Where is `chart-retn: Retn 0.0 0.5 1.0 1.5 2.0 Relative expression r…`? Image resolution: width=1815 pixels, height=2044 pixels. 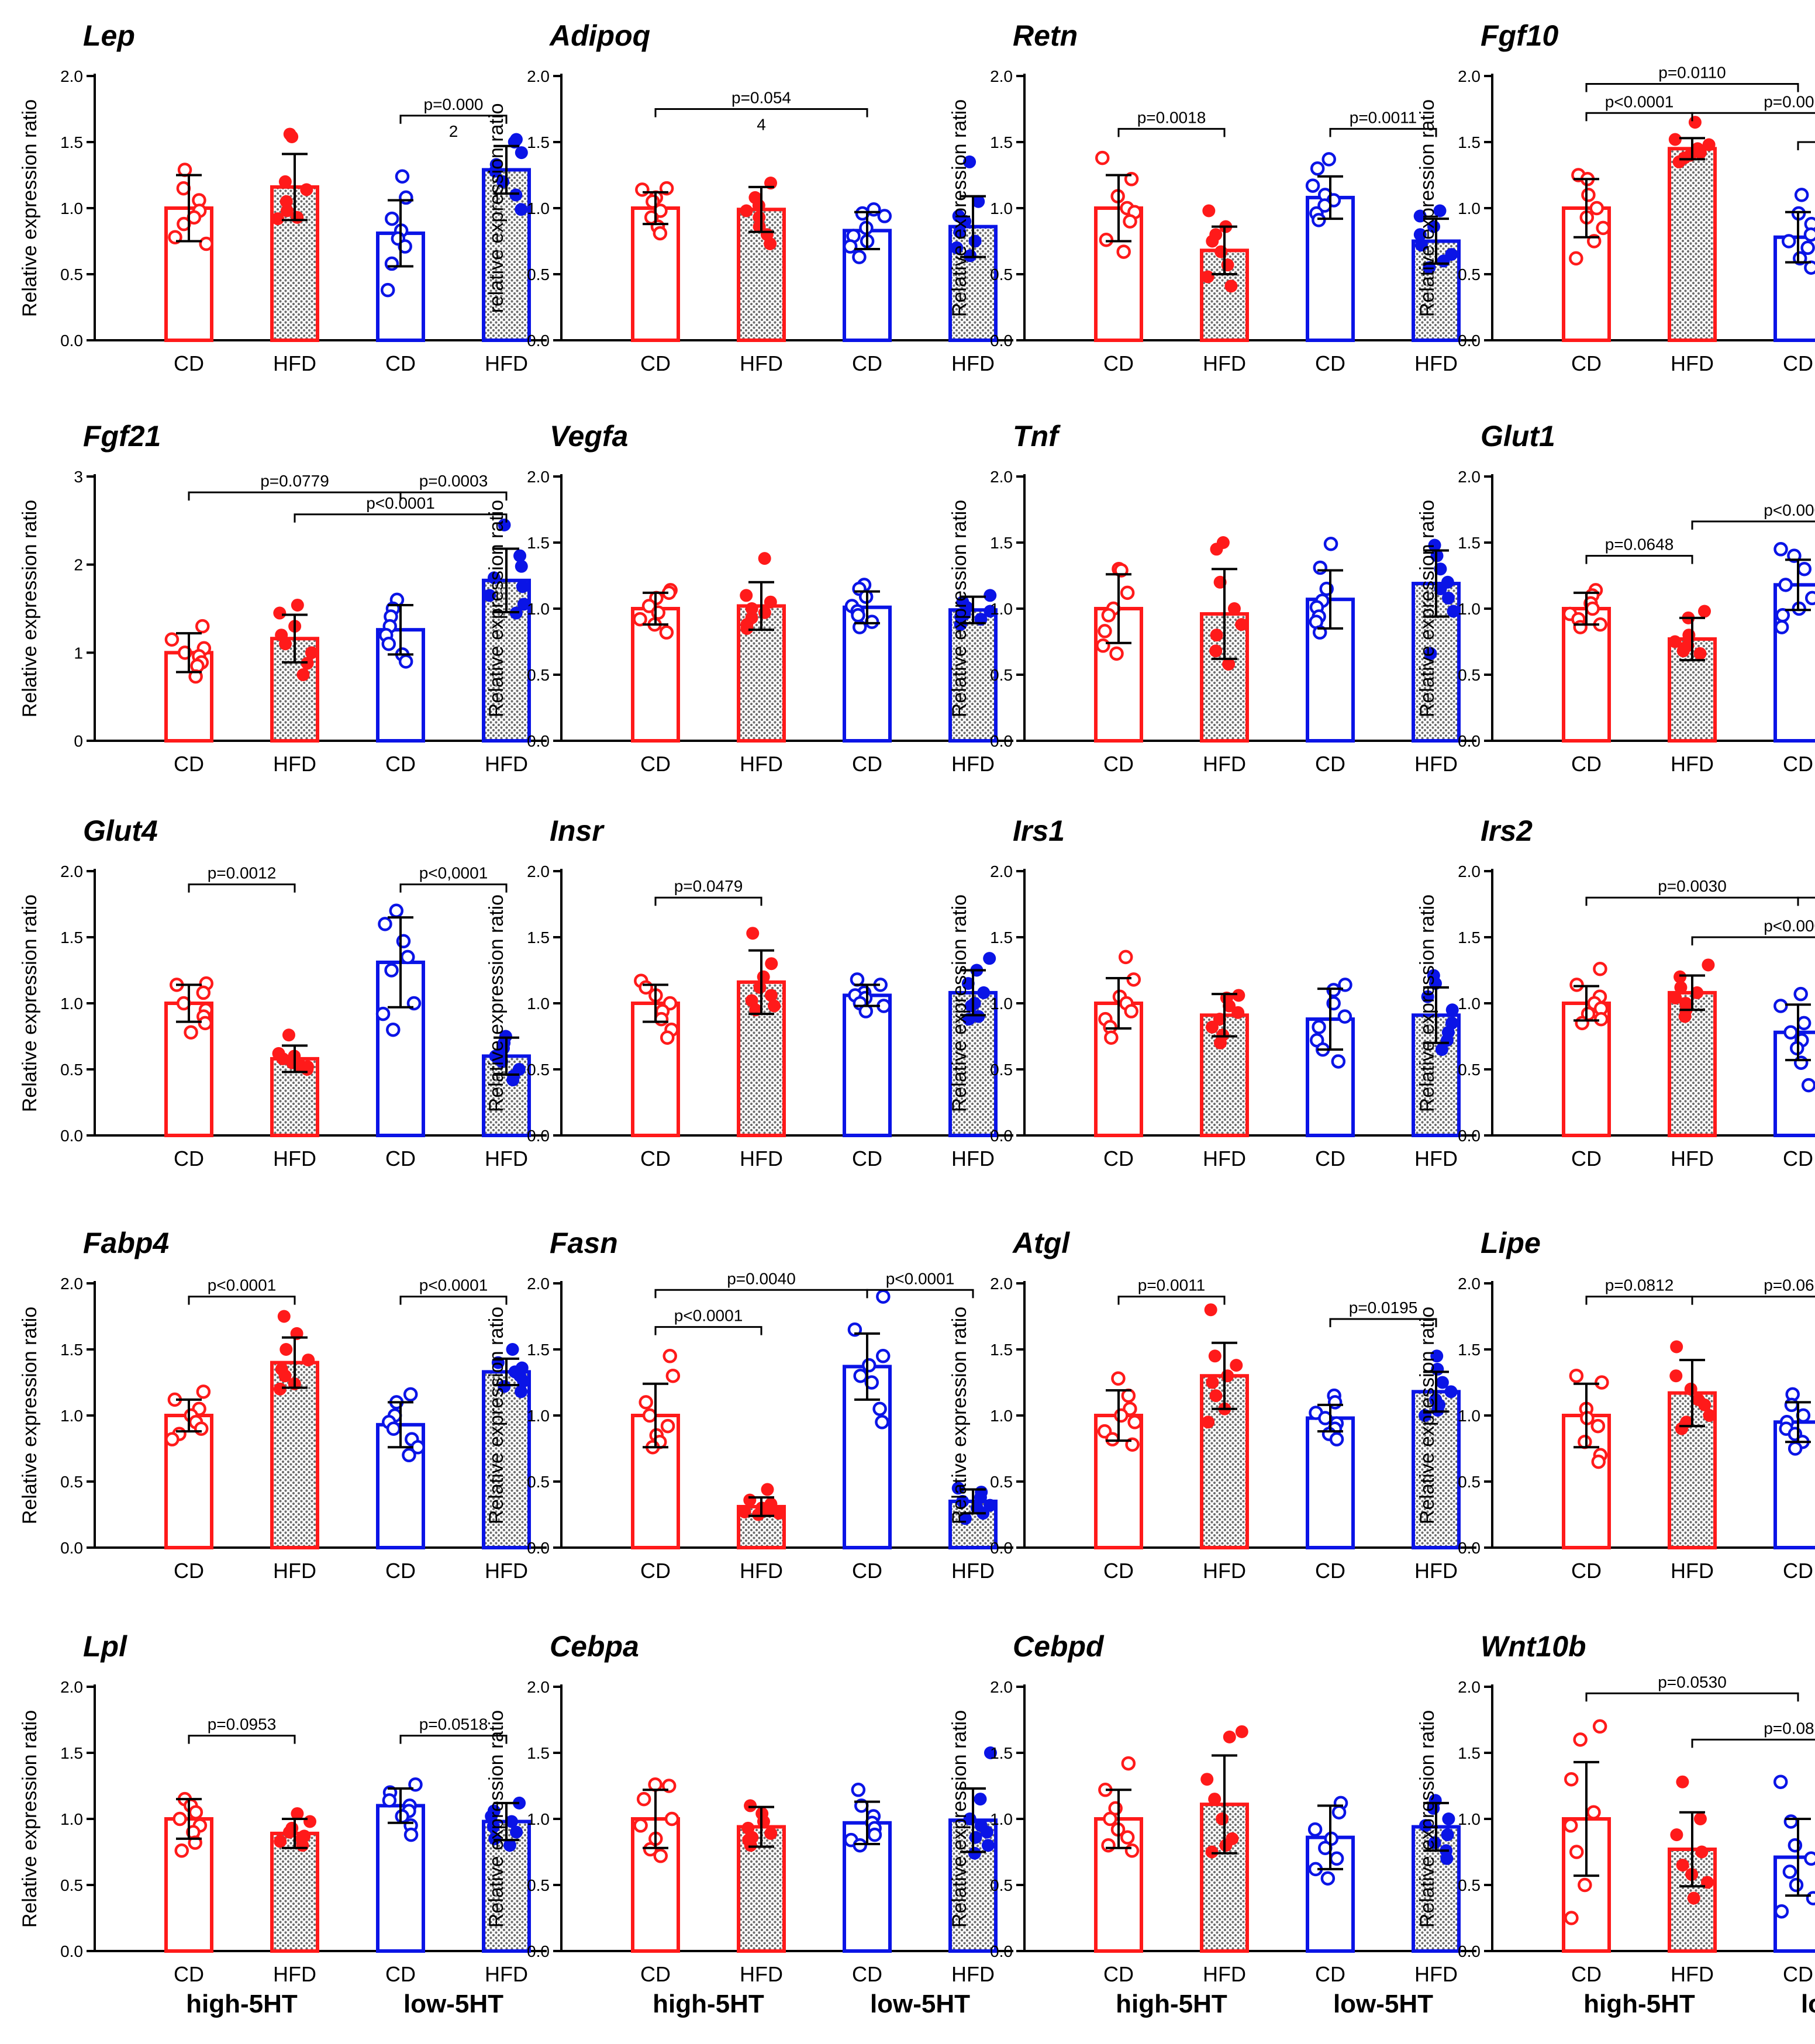
chart-retn: Retn 0.0 0.5 1.0 1.5 2.0 Relative expression r… is located at coordinates (1212, 197).